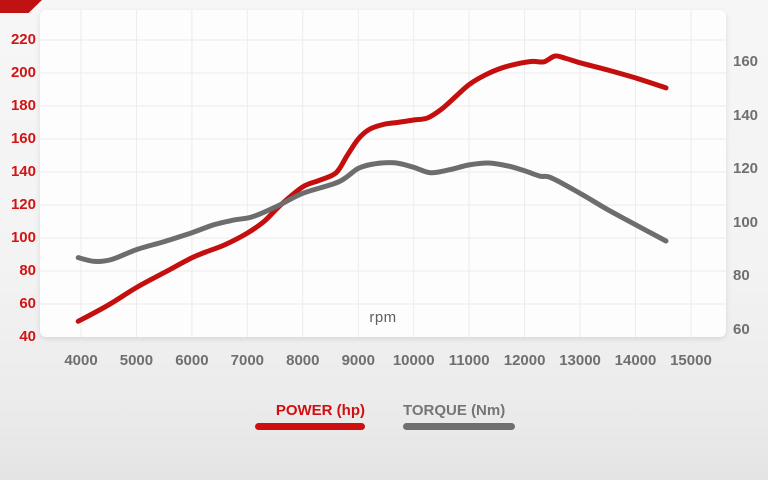 This screenshot has height=480, width=768. I want to click on power-tick-80: 80, so click(27, 270).